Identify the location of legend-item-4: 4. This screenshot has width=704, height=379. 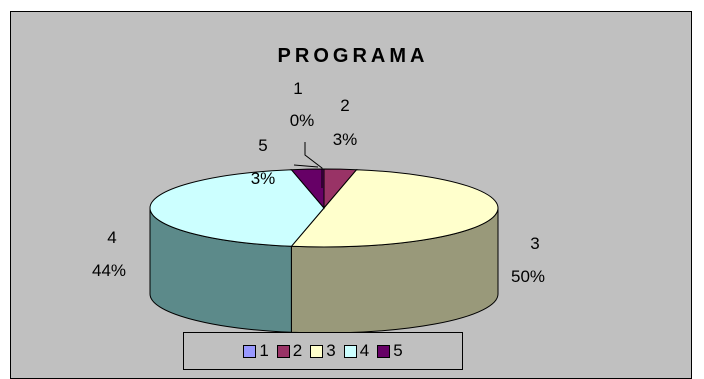
(356, 351).